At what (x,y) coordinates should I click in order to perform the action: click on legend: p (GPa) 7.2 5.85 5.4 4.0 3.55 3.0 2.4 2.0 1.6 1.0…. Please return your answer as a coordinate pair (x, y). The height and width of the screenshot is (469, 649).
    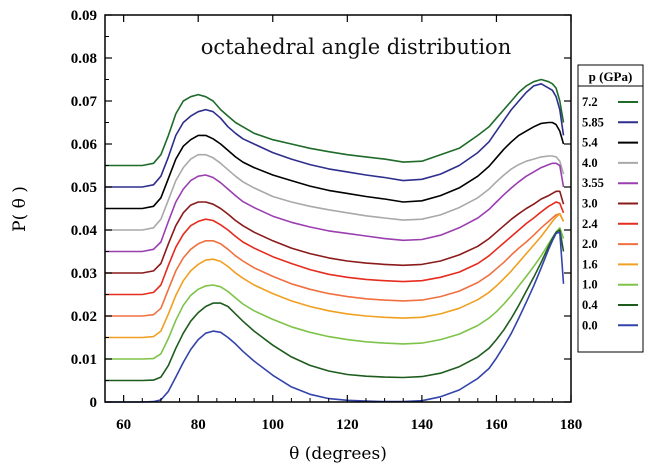
    Looking at the image, I should click on (610, 208).